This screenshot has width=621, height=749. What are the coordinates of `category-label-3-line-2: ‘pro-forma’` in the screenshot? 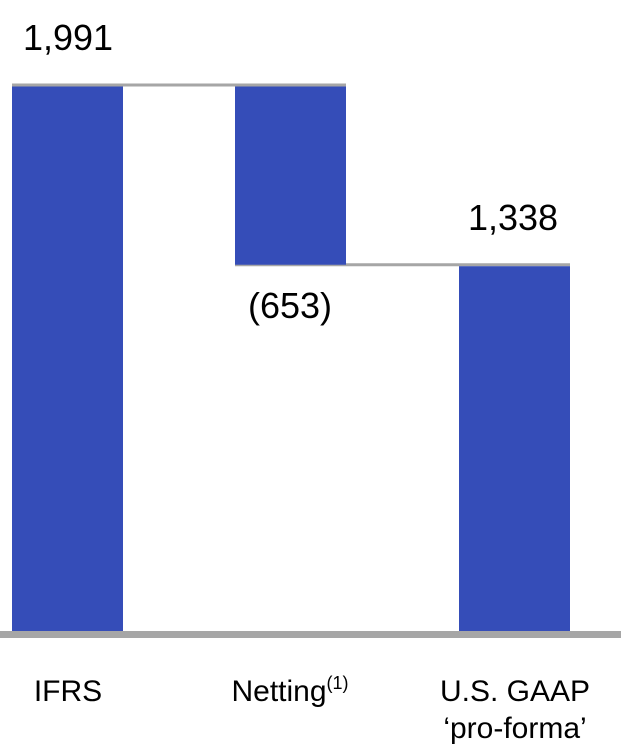 It's located at (514, 728).